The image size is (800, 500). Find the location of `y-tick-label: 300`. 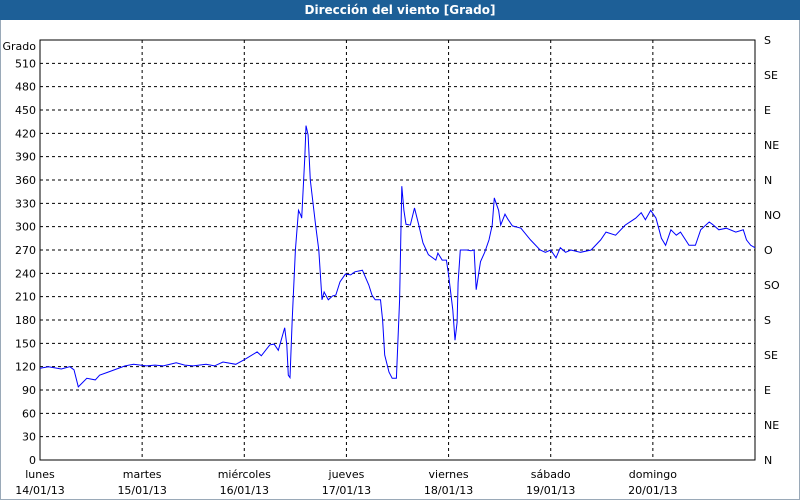

y-tick-label: 300 is located at coordinates (25, 227).